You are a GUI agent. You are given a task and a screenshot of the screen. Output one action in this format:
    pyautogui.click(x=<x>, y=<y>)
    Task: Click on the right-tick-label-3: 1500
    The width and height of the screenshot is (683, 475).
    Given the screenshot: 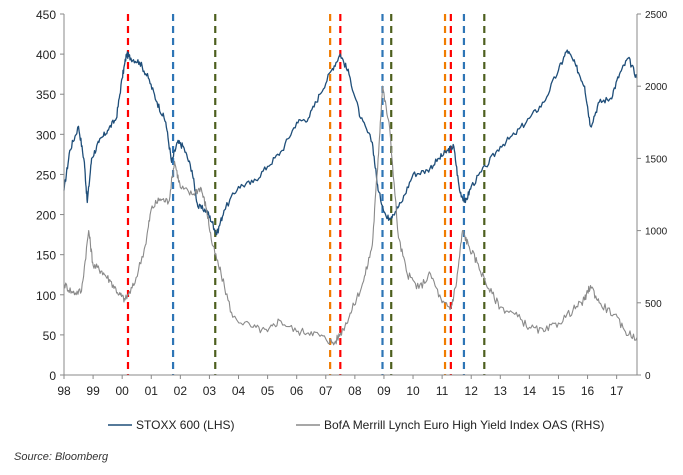 What is the action you would take?
    pyautogui.click(x=656, y=159)
    